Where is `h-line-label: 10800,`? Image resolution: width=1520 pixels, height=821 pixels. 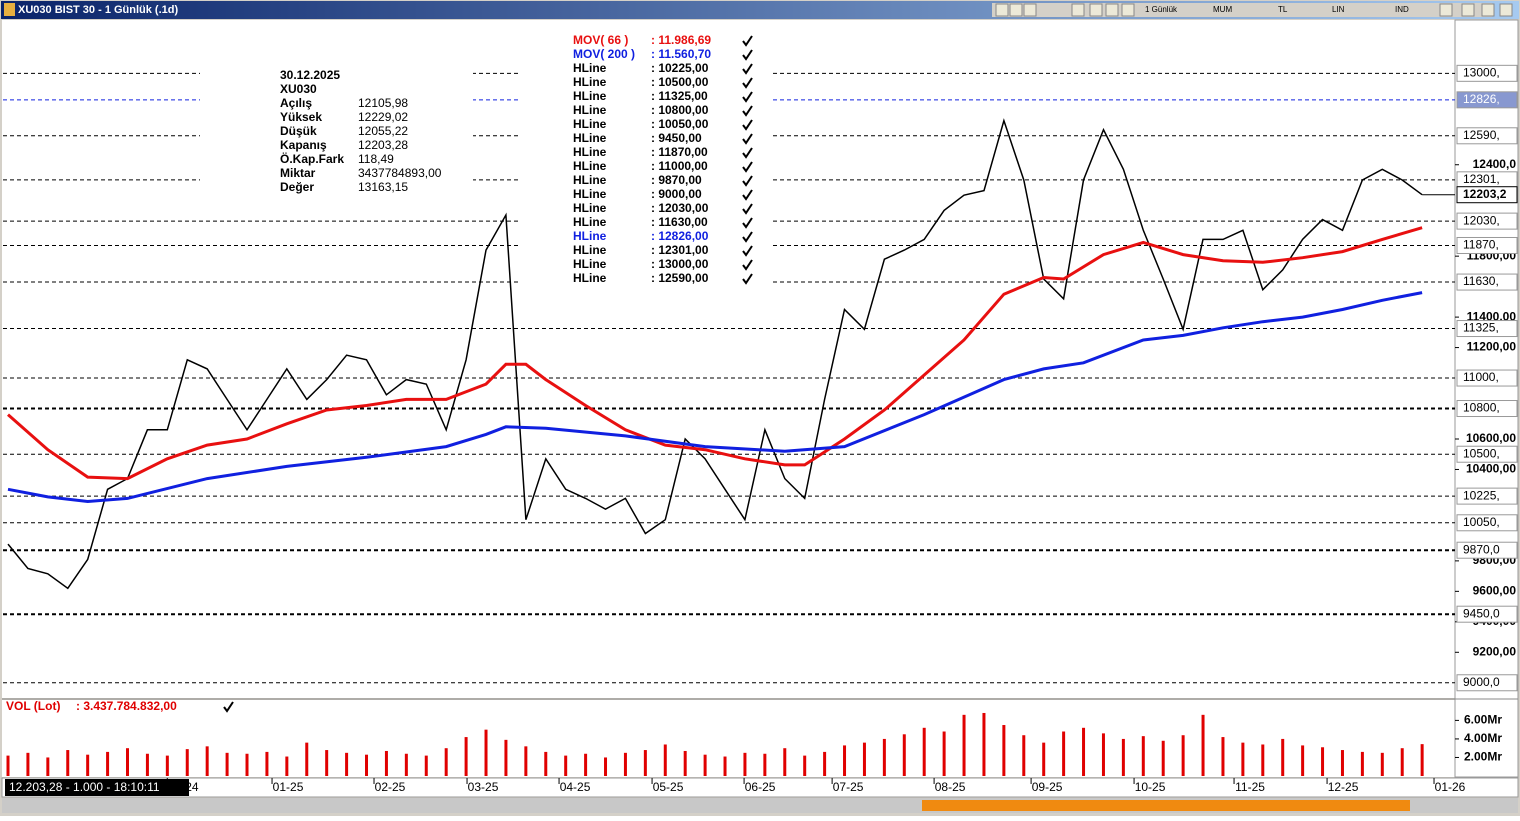
h-line-label: 10800, is located at coordinates (1481, 408).